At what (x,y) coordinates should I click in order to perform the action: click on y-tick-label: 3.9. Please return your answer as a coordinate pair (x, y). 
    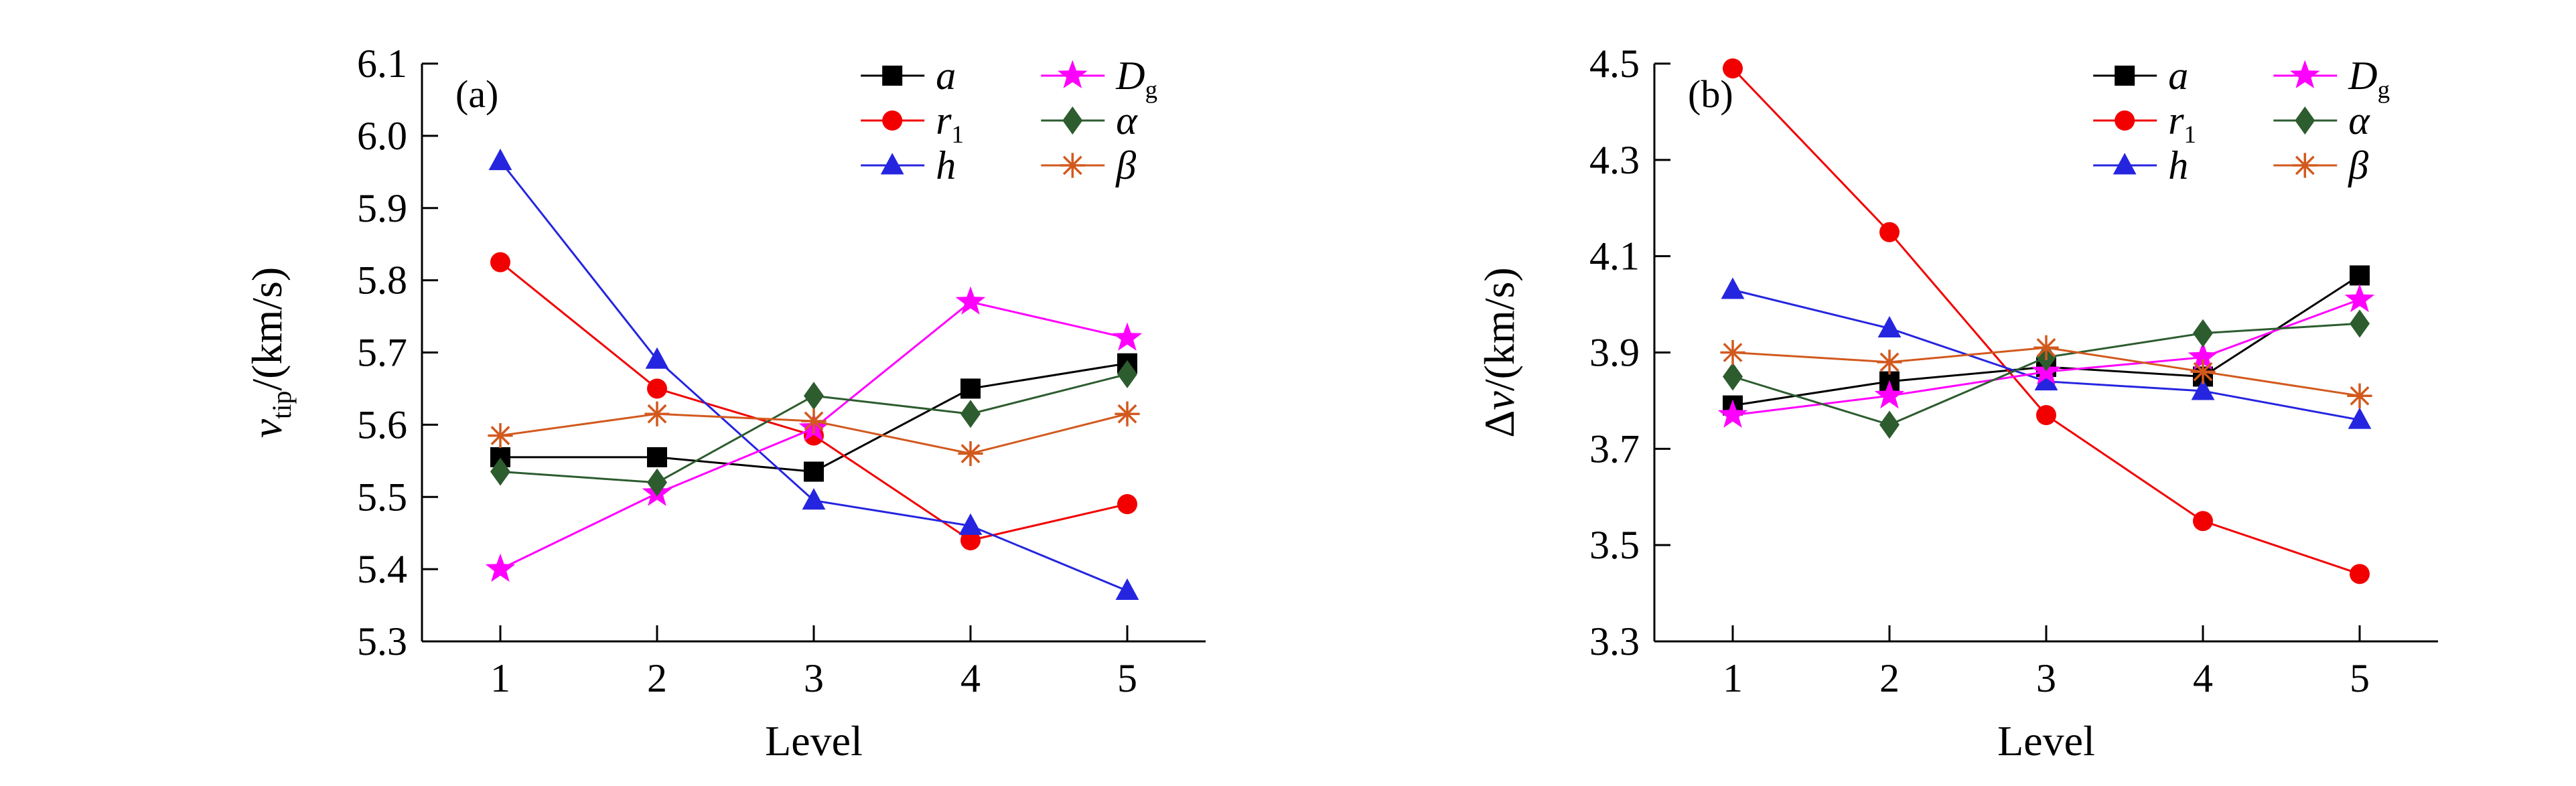
    Looking at the image, I should click on (1614, 353).